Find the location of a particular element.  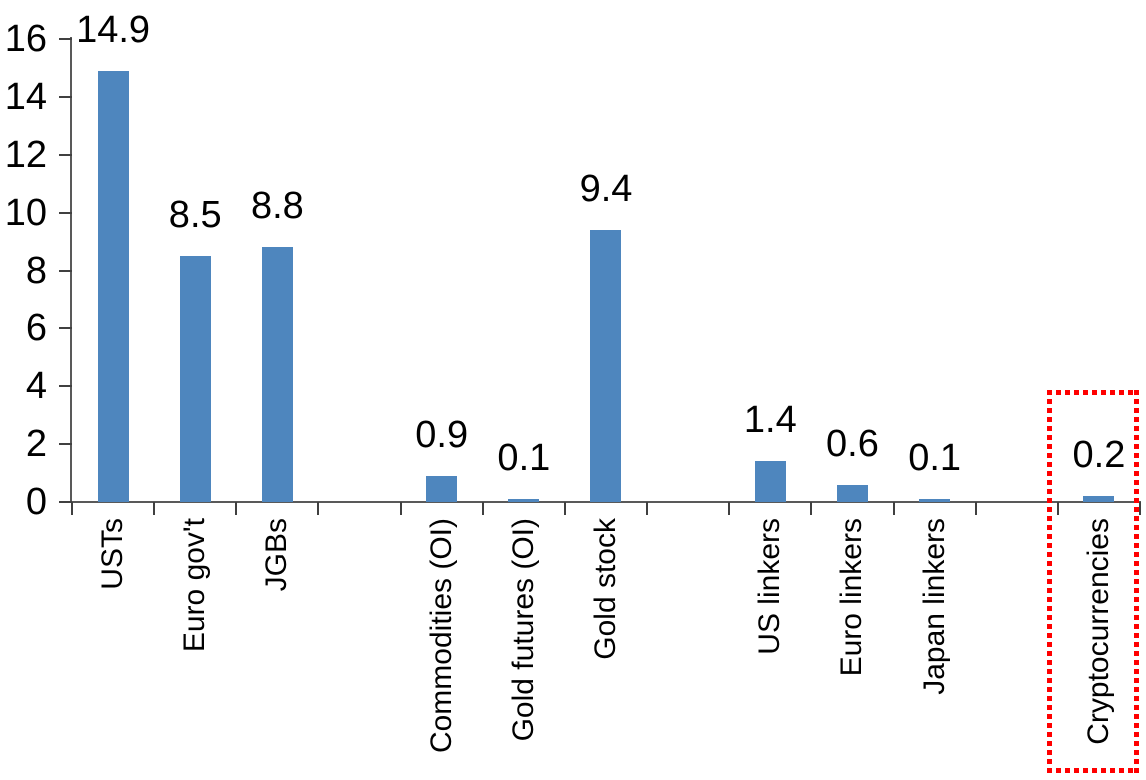

highlight-box is located at coordinates (1093, 581).